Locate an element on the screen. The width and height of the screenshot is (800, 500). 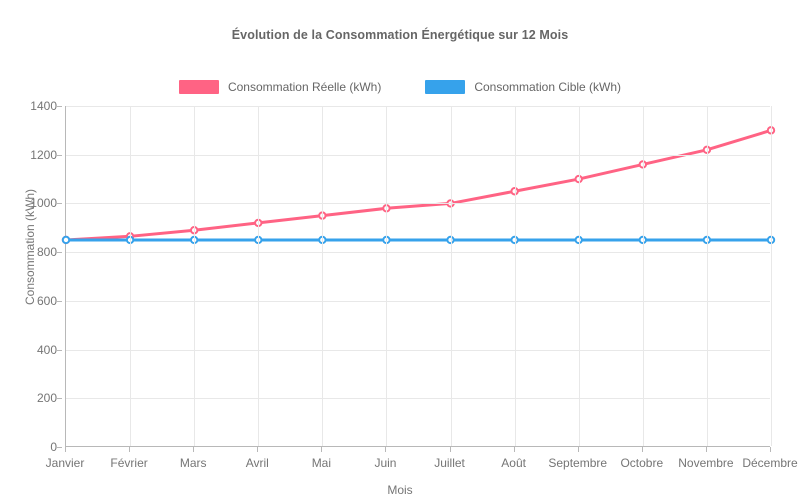
y-tick-label: 200 is located at coordinates (46, 398).